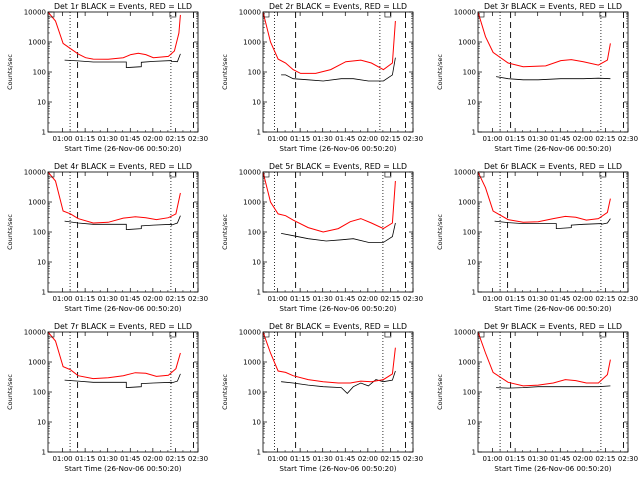 The width and height of the screenshot is (640, 480). I want to click on panel-title: Det 9r BLACK = Events, RED = LLD, so click(553, 326).